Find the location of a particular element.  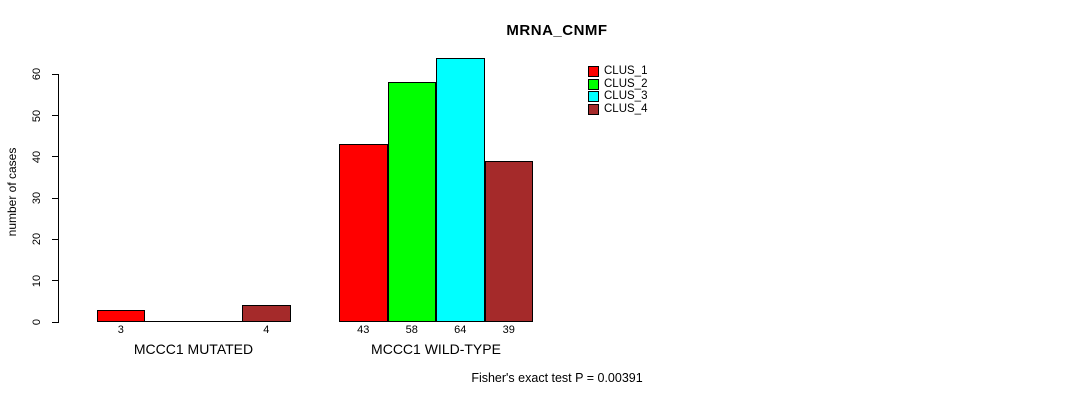

legend-item-clus_4: CLUS_4 is located at coordinates (617, 109).